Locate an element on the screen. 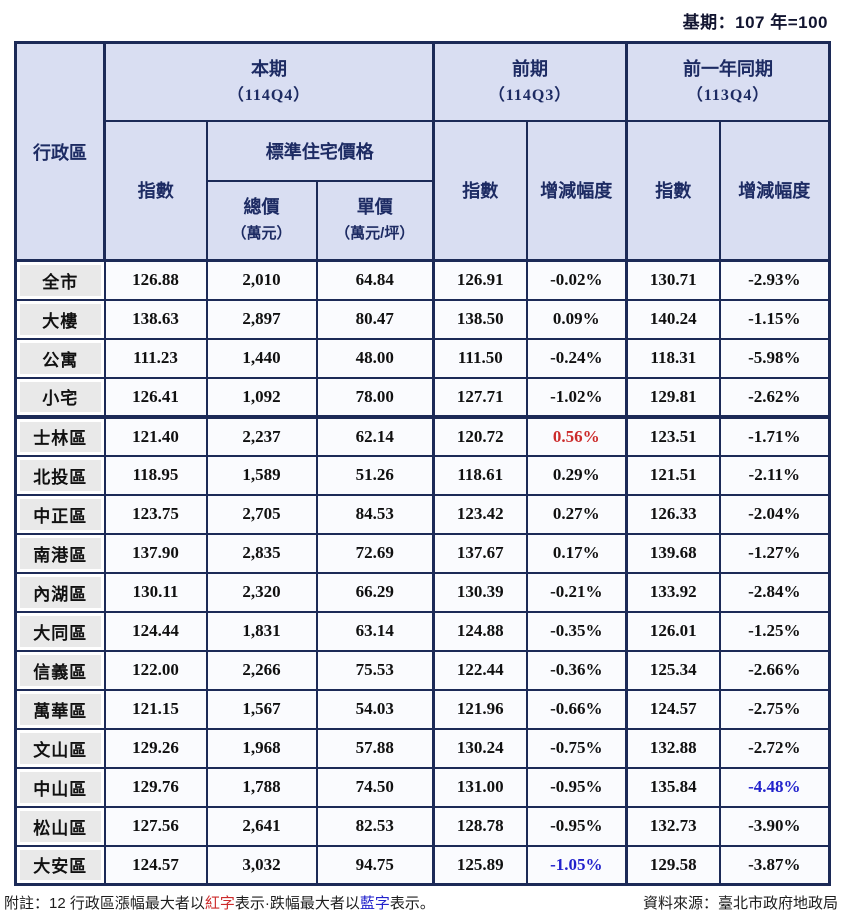 This screenshot has width=842, height=923. footnote-middle: 表示·跌幅最大者以 is located at coordinates (297, 903).